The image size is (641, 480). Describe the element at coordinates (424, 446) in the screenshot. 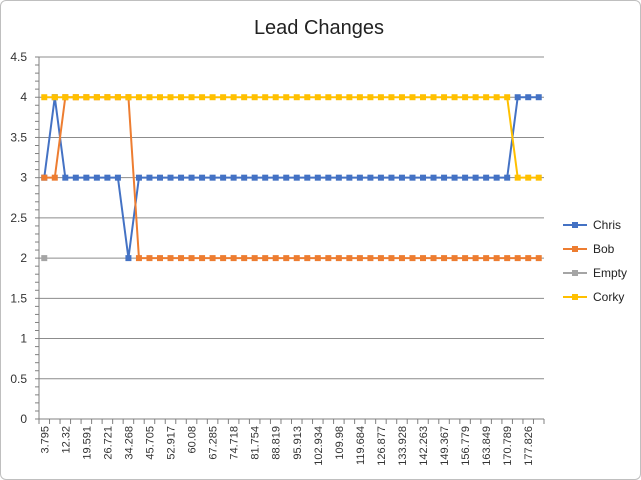

I see `x-tick-label: 142.263` at that location.